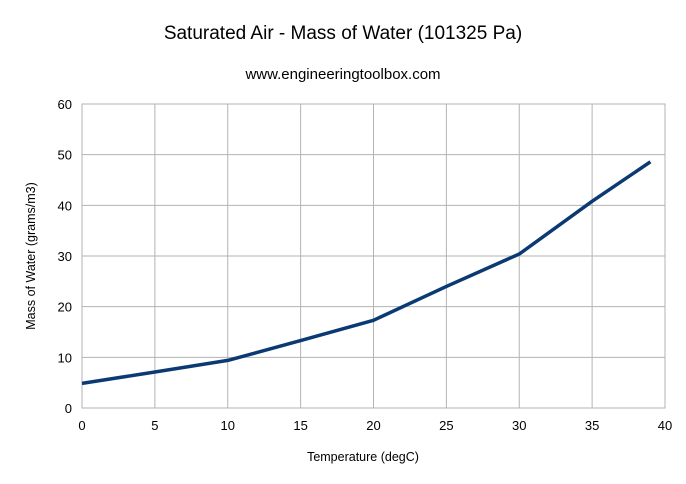  I want to click on x-tick-label: 25, so click(446, 425).